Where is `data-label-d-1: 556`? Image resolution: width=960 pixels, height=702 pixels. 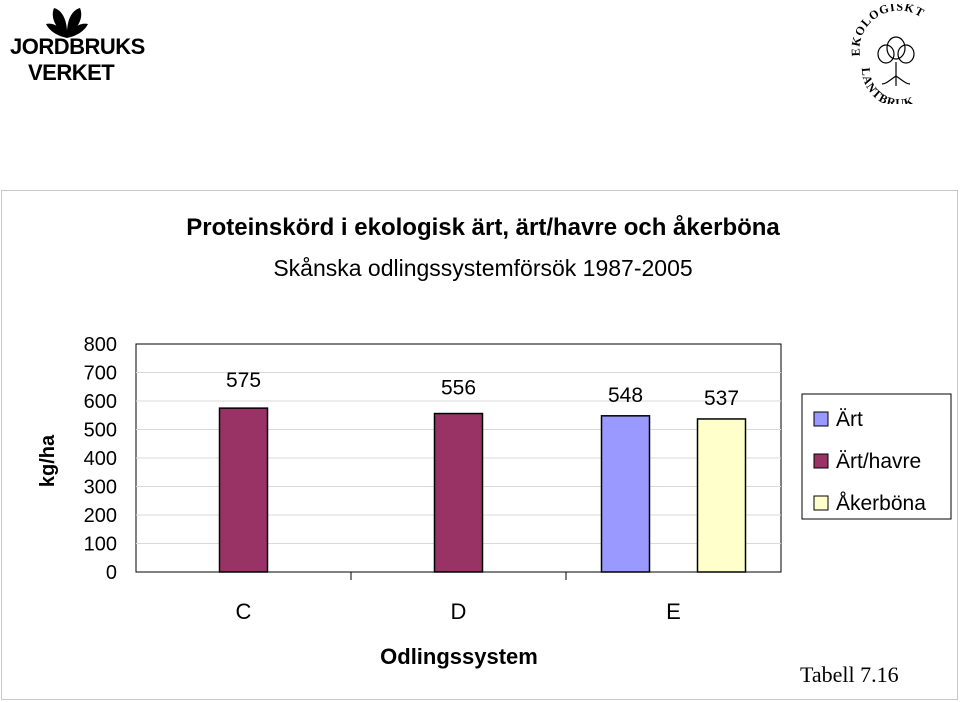 data-label-d-1: 556 is located at coordinates (458, 388).